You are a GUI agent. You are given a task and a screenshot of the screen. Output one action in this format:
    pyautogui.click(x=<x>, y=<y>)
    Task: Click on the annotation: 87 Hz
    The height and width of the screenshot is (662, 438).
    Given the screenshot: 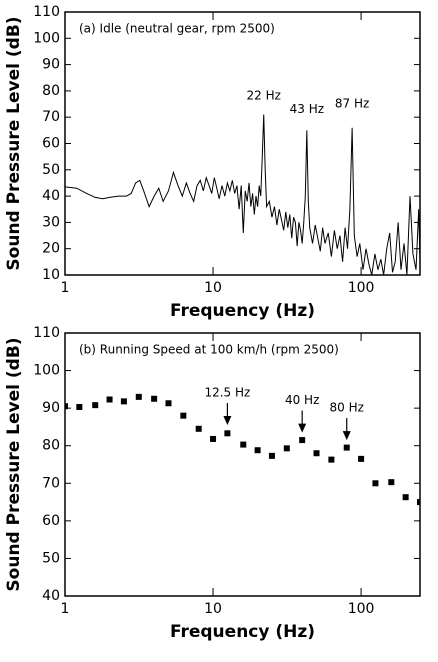 What is the action you would take?
    pyautogui.click(x=352, y=104)
    